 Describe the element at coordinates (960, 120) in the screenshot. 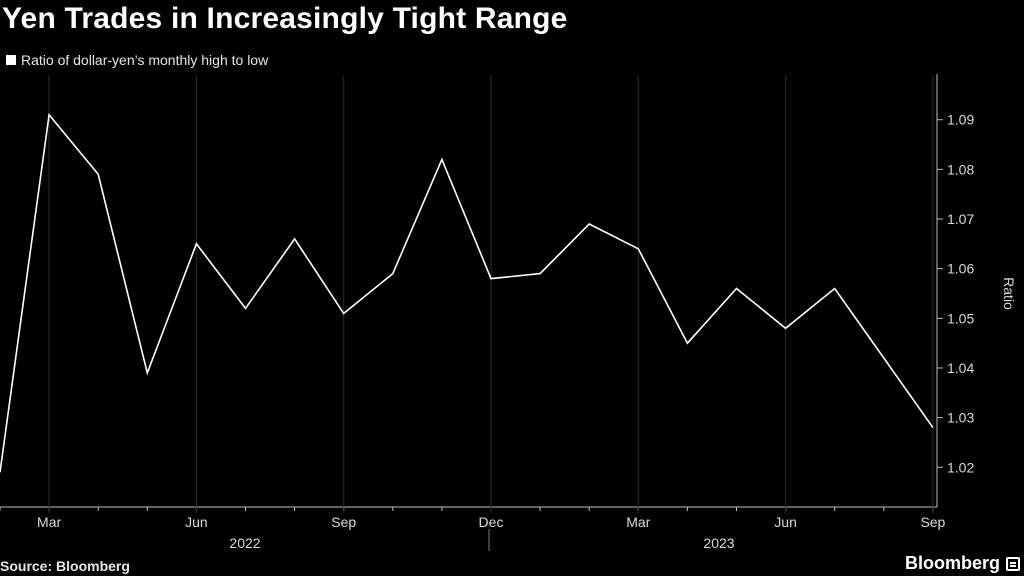

I see `y-tick-label: 1.09` at that location.